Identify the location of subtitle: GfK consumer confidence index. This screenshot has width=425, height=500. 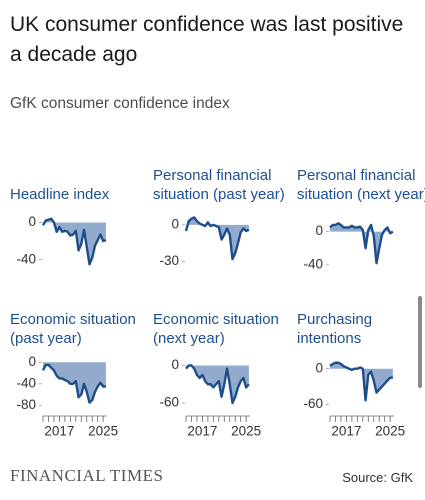
(120, 103).